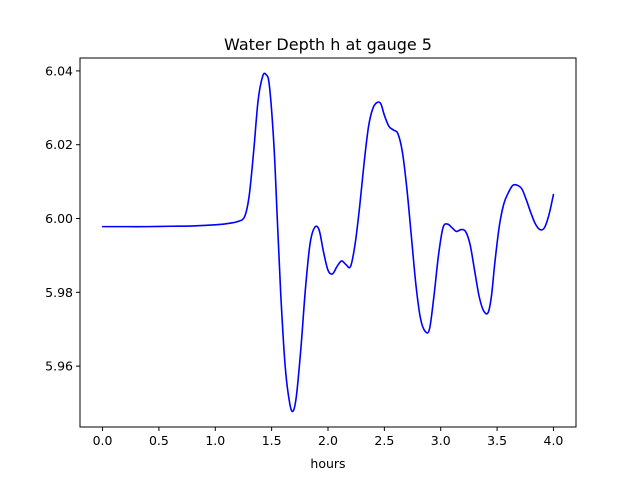 Image resolution: width=640 pixels, height=480 pixels. What do you see at coordinates (59, 292) in the screenshot?
I see `y-tick-label: 5.98` at bounding box center [59, 292].